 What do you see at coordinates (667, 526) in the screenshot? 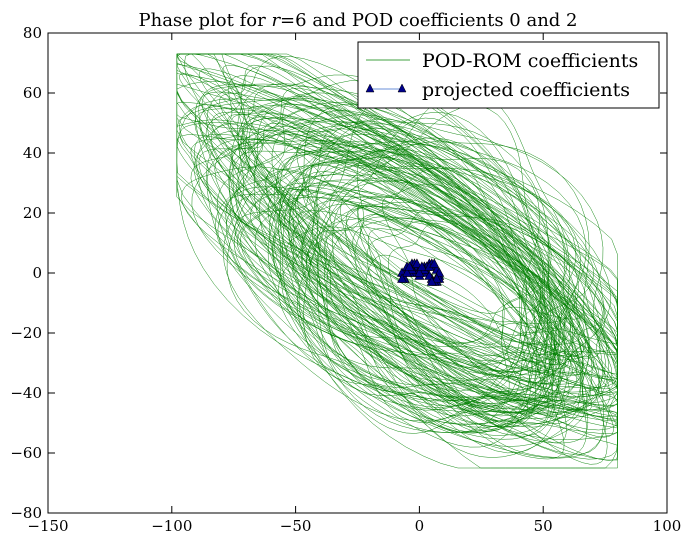
I see `x-tick-label: 100` at bounding box center [667, 526].